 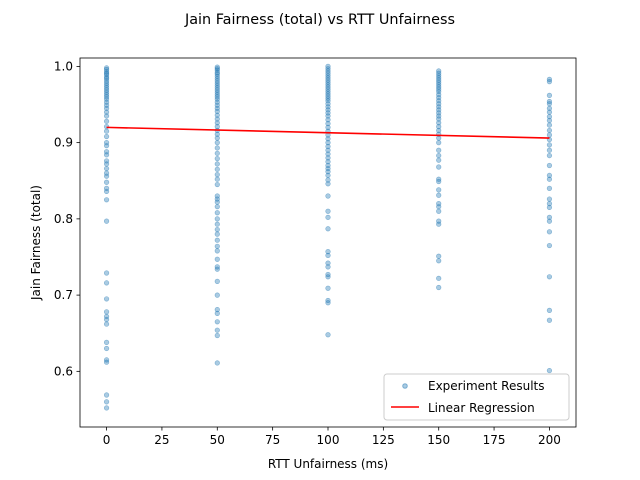 I want to click on x-axis-ticks: 0 25 50 75 100 125 150 175 200, so click(x=332, y=437).